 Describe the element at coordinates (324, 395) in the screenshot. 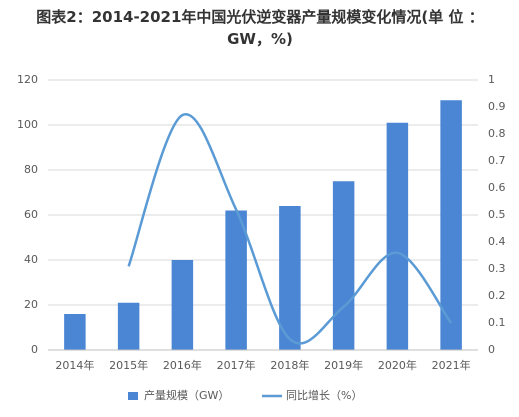

I see `legend-label: 同比增长（%）` at that location.